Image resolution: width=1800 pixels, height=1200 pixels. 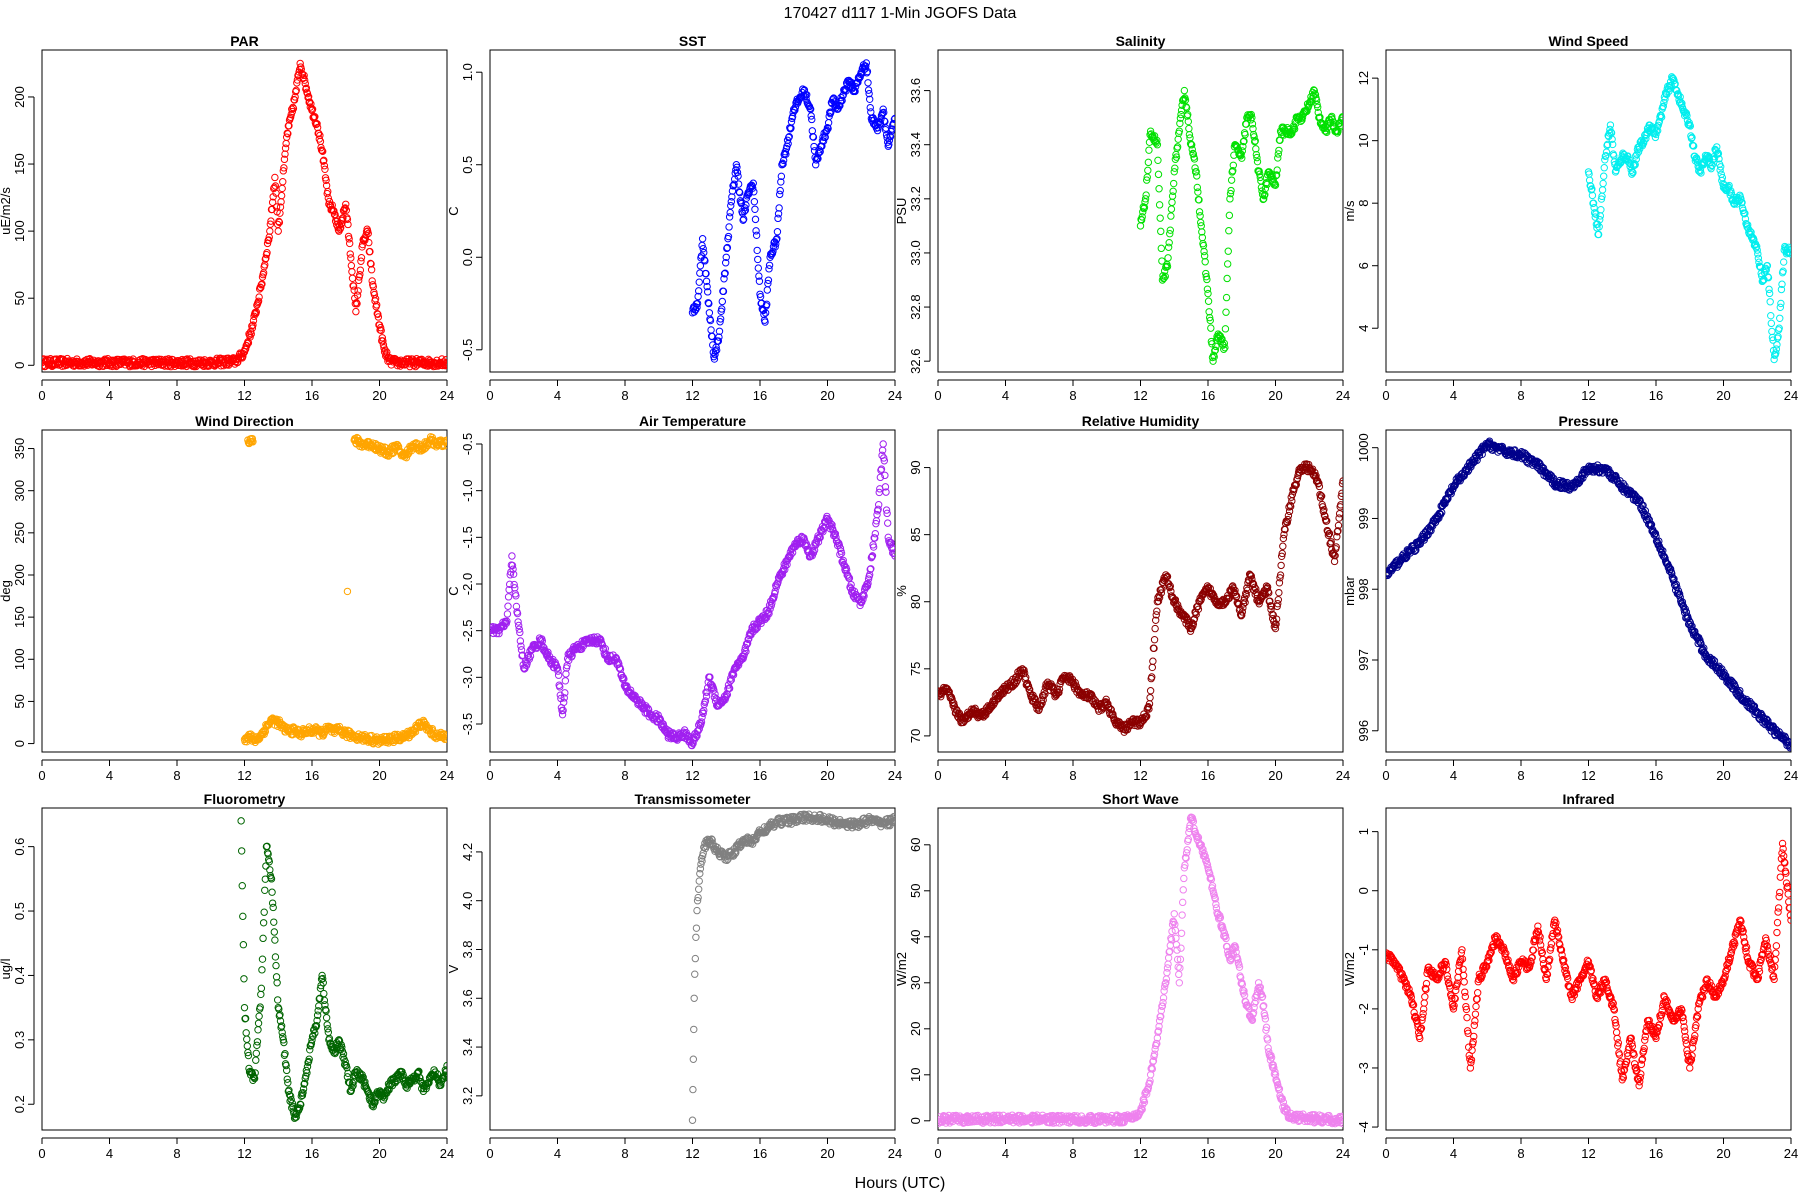 What do you see at coordinates (901, 211) in the screenshot?
I see `y-axis-label: PSU` at bounding box center [901, 211].